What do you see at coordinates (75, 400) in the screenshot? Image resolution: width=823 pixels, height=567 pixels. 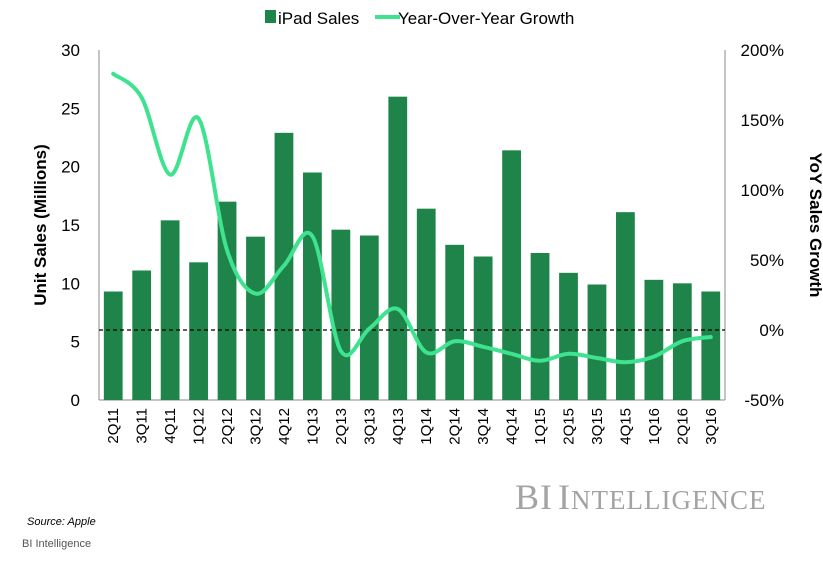 I see `y-tick-label-left: 0` at bounding box center [75, 400].